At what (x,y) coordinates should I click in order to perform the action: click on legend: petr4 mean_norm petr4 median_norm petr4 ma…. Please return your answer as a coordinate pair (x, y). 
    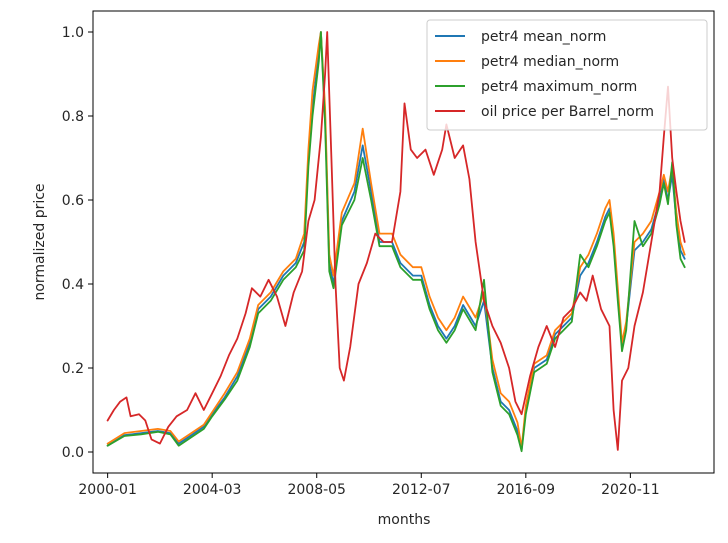
    Looking at the image, I should click on (567, 75).